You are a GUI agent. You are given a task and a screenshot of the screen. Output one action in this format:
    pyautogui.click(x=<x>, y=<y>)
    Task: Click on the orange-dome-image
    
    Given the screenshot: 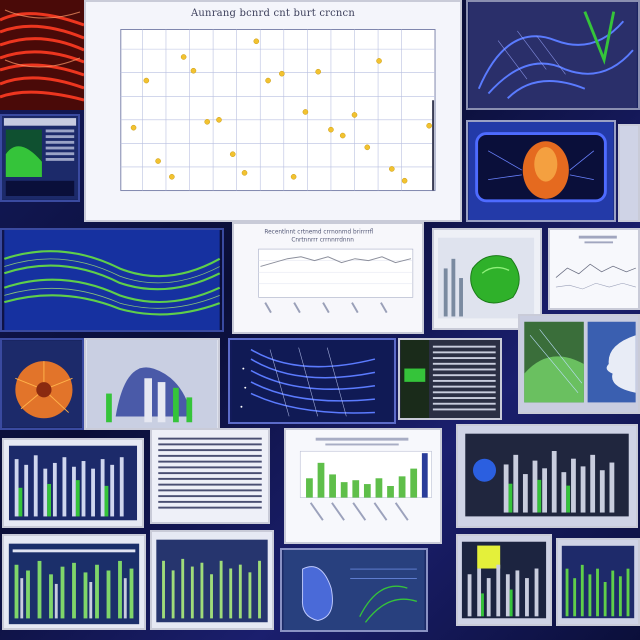 What is the action you would take?
    pyautogui.click(x=541, y=171)
    